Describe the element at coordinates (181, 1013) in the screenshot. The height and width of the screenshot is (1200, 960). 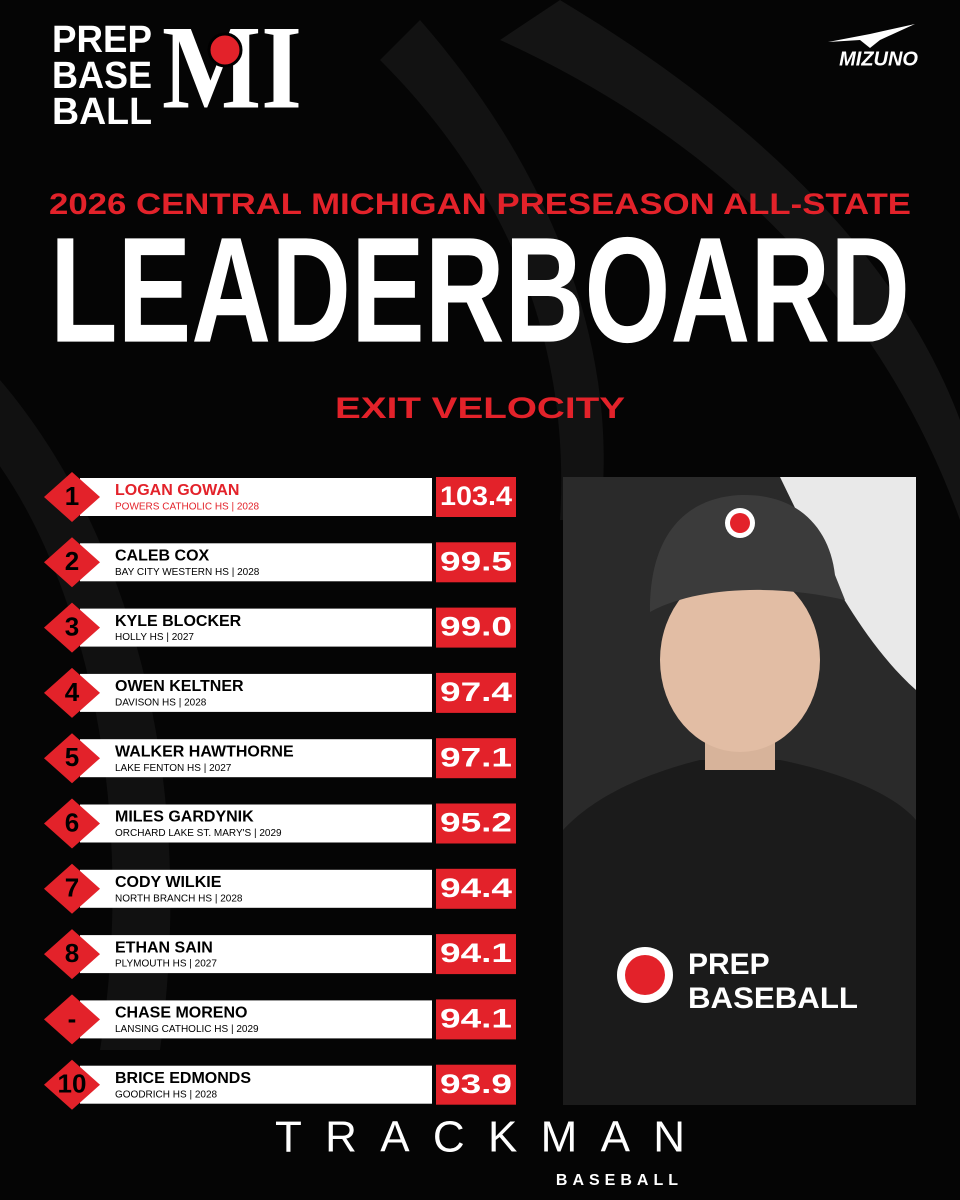
I see `player-name: CHASE MORENO` at that location.